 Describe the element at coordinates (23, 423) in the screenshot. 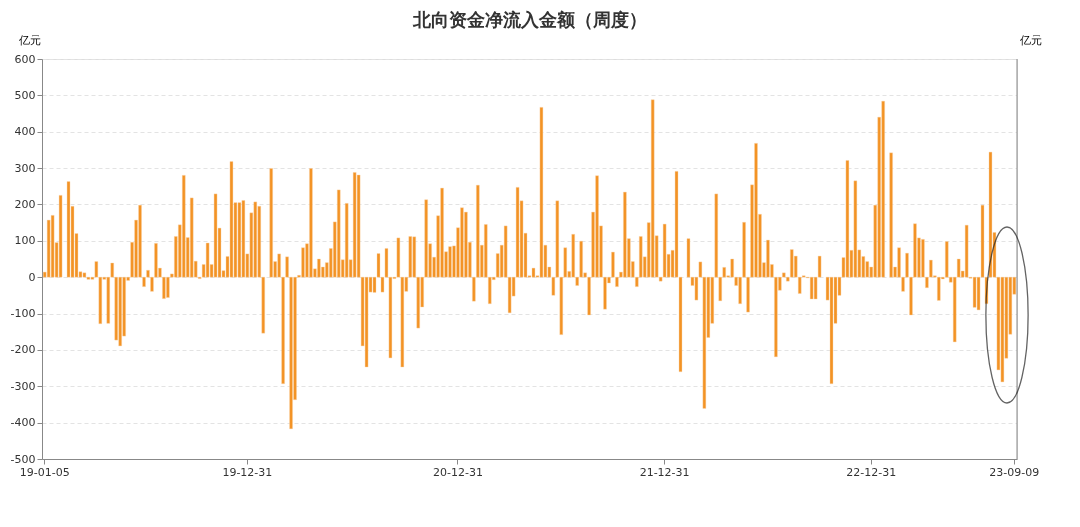

I see `y-tick-label: -400` at that location.